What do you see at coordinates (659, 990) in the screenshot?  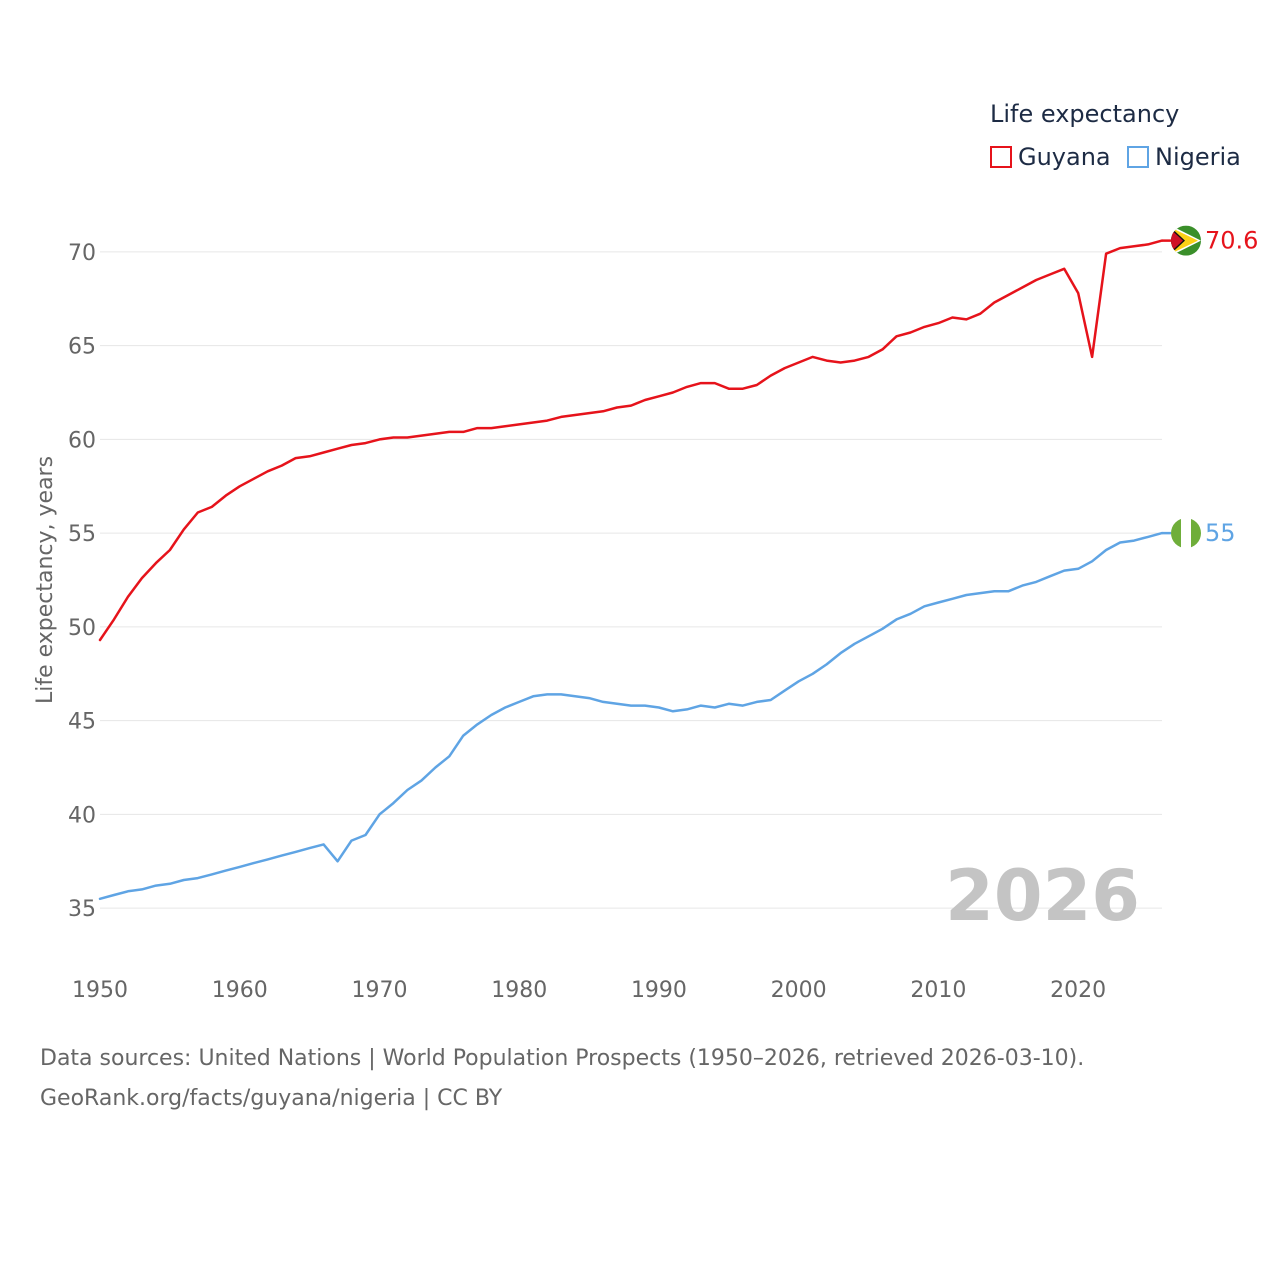 I see `x-tick-label: 1990` at bounding box center [659, 990].